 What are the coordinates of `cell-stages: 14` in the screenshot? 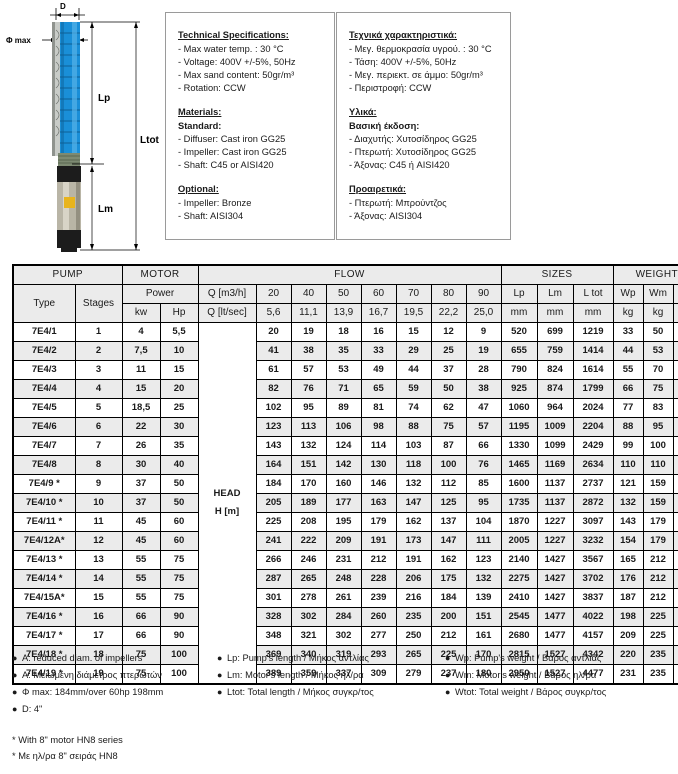 It's located at (98, 579).